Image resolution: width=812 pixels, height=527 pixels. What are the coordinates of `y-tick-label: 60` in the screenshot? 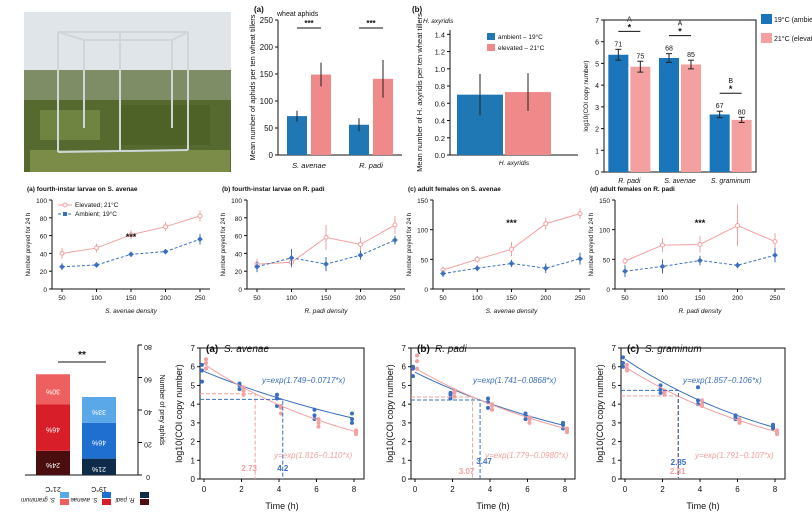 It's located at (44, 237).